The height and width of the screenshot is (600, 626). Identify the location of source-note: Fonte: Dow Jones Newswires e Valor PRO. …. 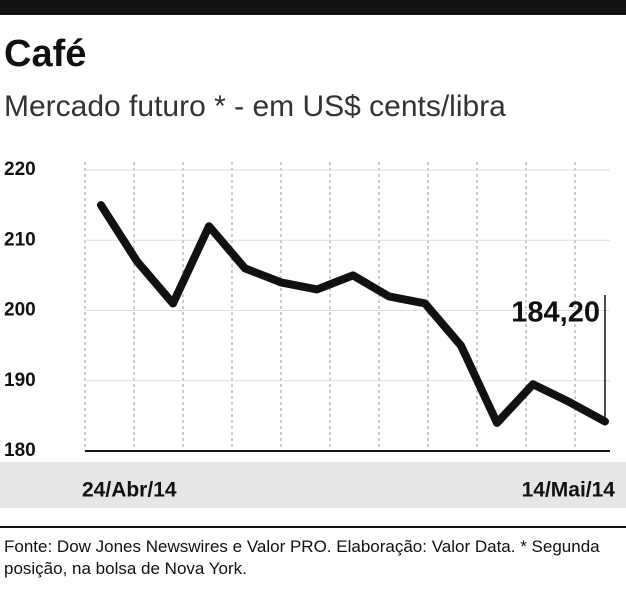
(302, 557).